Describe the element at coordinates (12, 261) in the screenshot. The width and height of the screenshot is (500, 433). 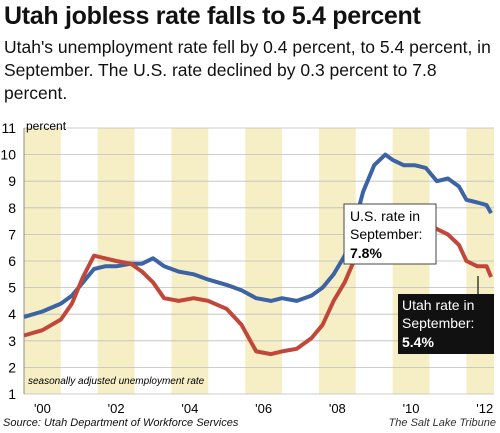
I see `y-tick-label: 6` at that location.